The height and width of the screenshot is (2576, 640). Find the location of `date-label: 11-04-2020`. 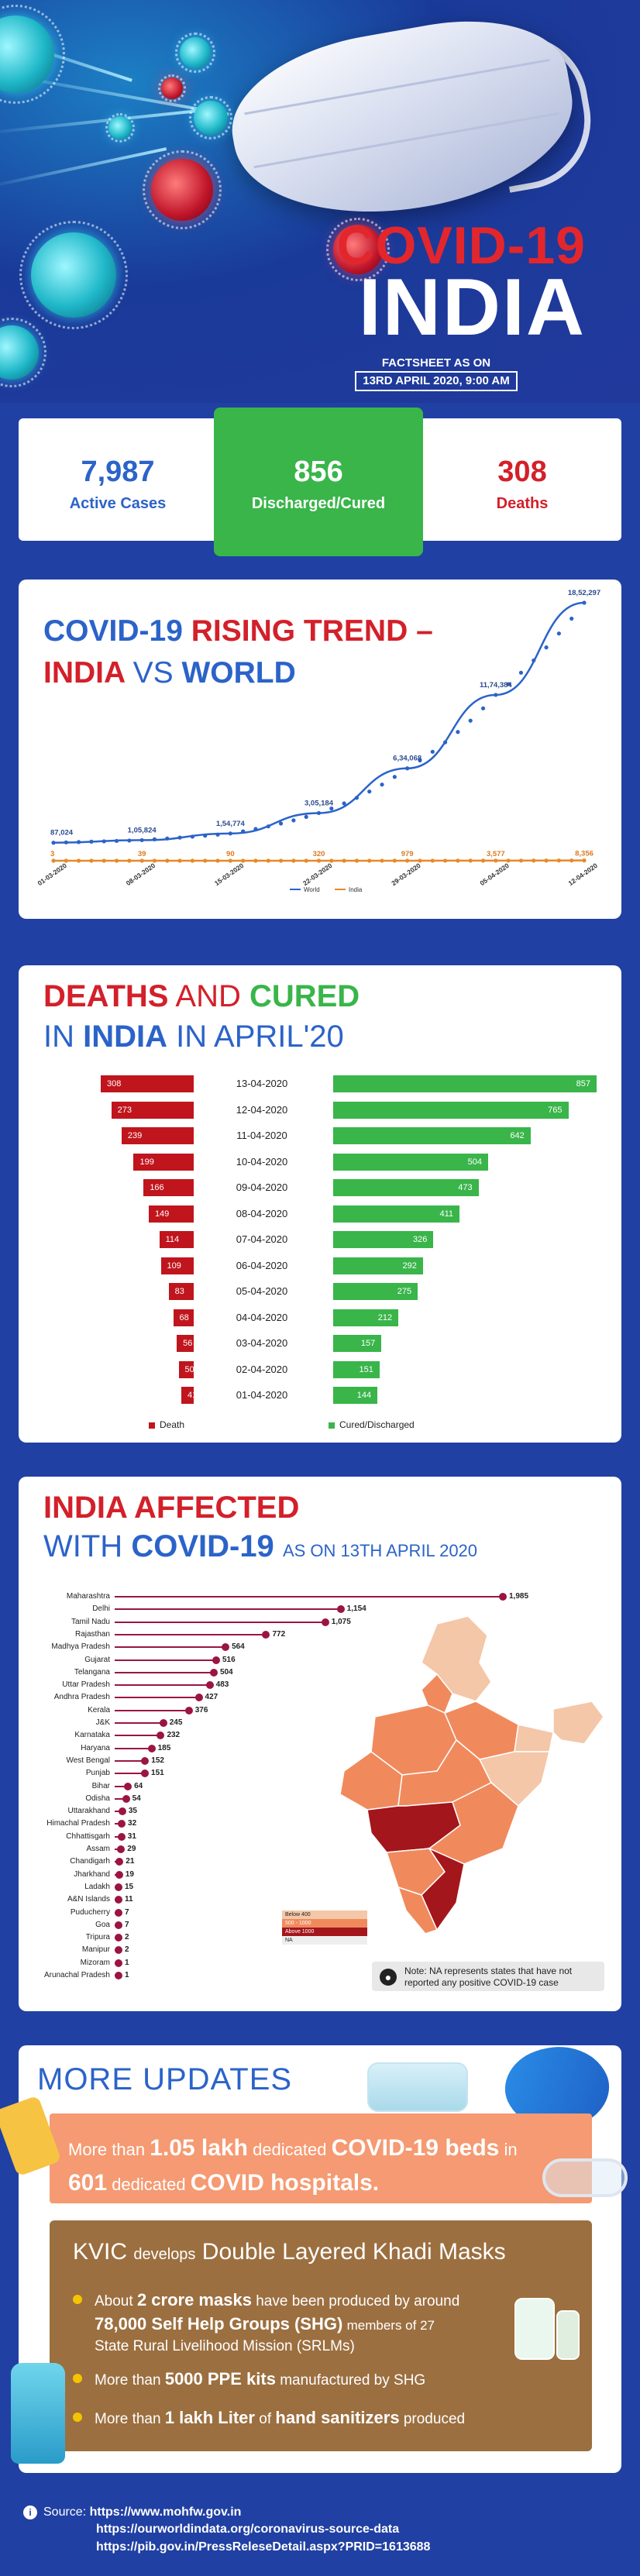

date-label: 11-04-2020 is located at coordinates (261, 1135).